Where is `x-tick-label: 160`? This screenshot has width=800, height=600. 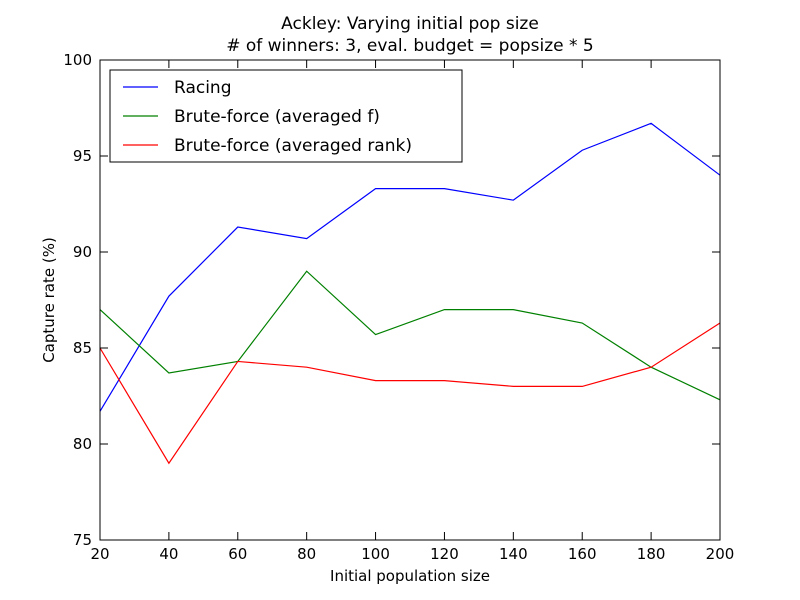 x-tick-label: 160 is located at coordinates (582, 554).